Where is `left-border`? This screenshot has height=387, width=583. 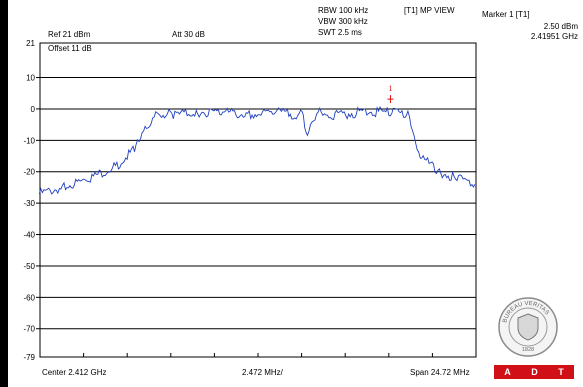
left-border is located at coordinates (4, 193).